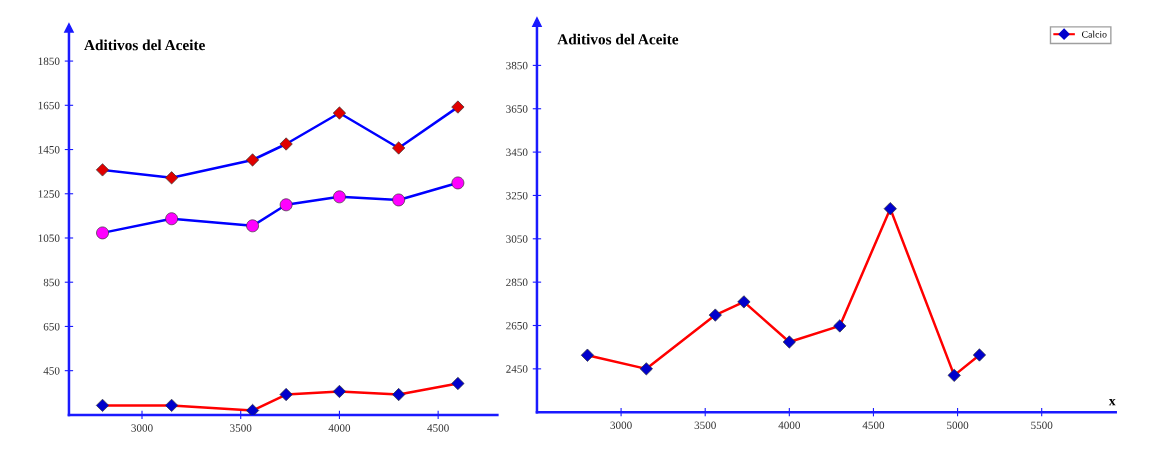 This screenshot has width=1161, height=450. Describe the element at coordinates (517, 65) in the screenshot. I see `y-tick-label: 3850` at that location.